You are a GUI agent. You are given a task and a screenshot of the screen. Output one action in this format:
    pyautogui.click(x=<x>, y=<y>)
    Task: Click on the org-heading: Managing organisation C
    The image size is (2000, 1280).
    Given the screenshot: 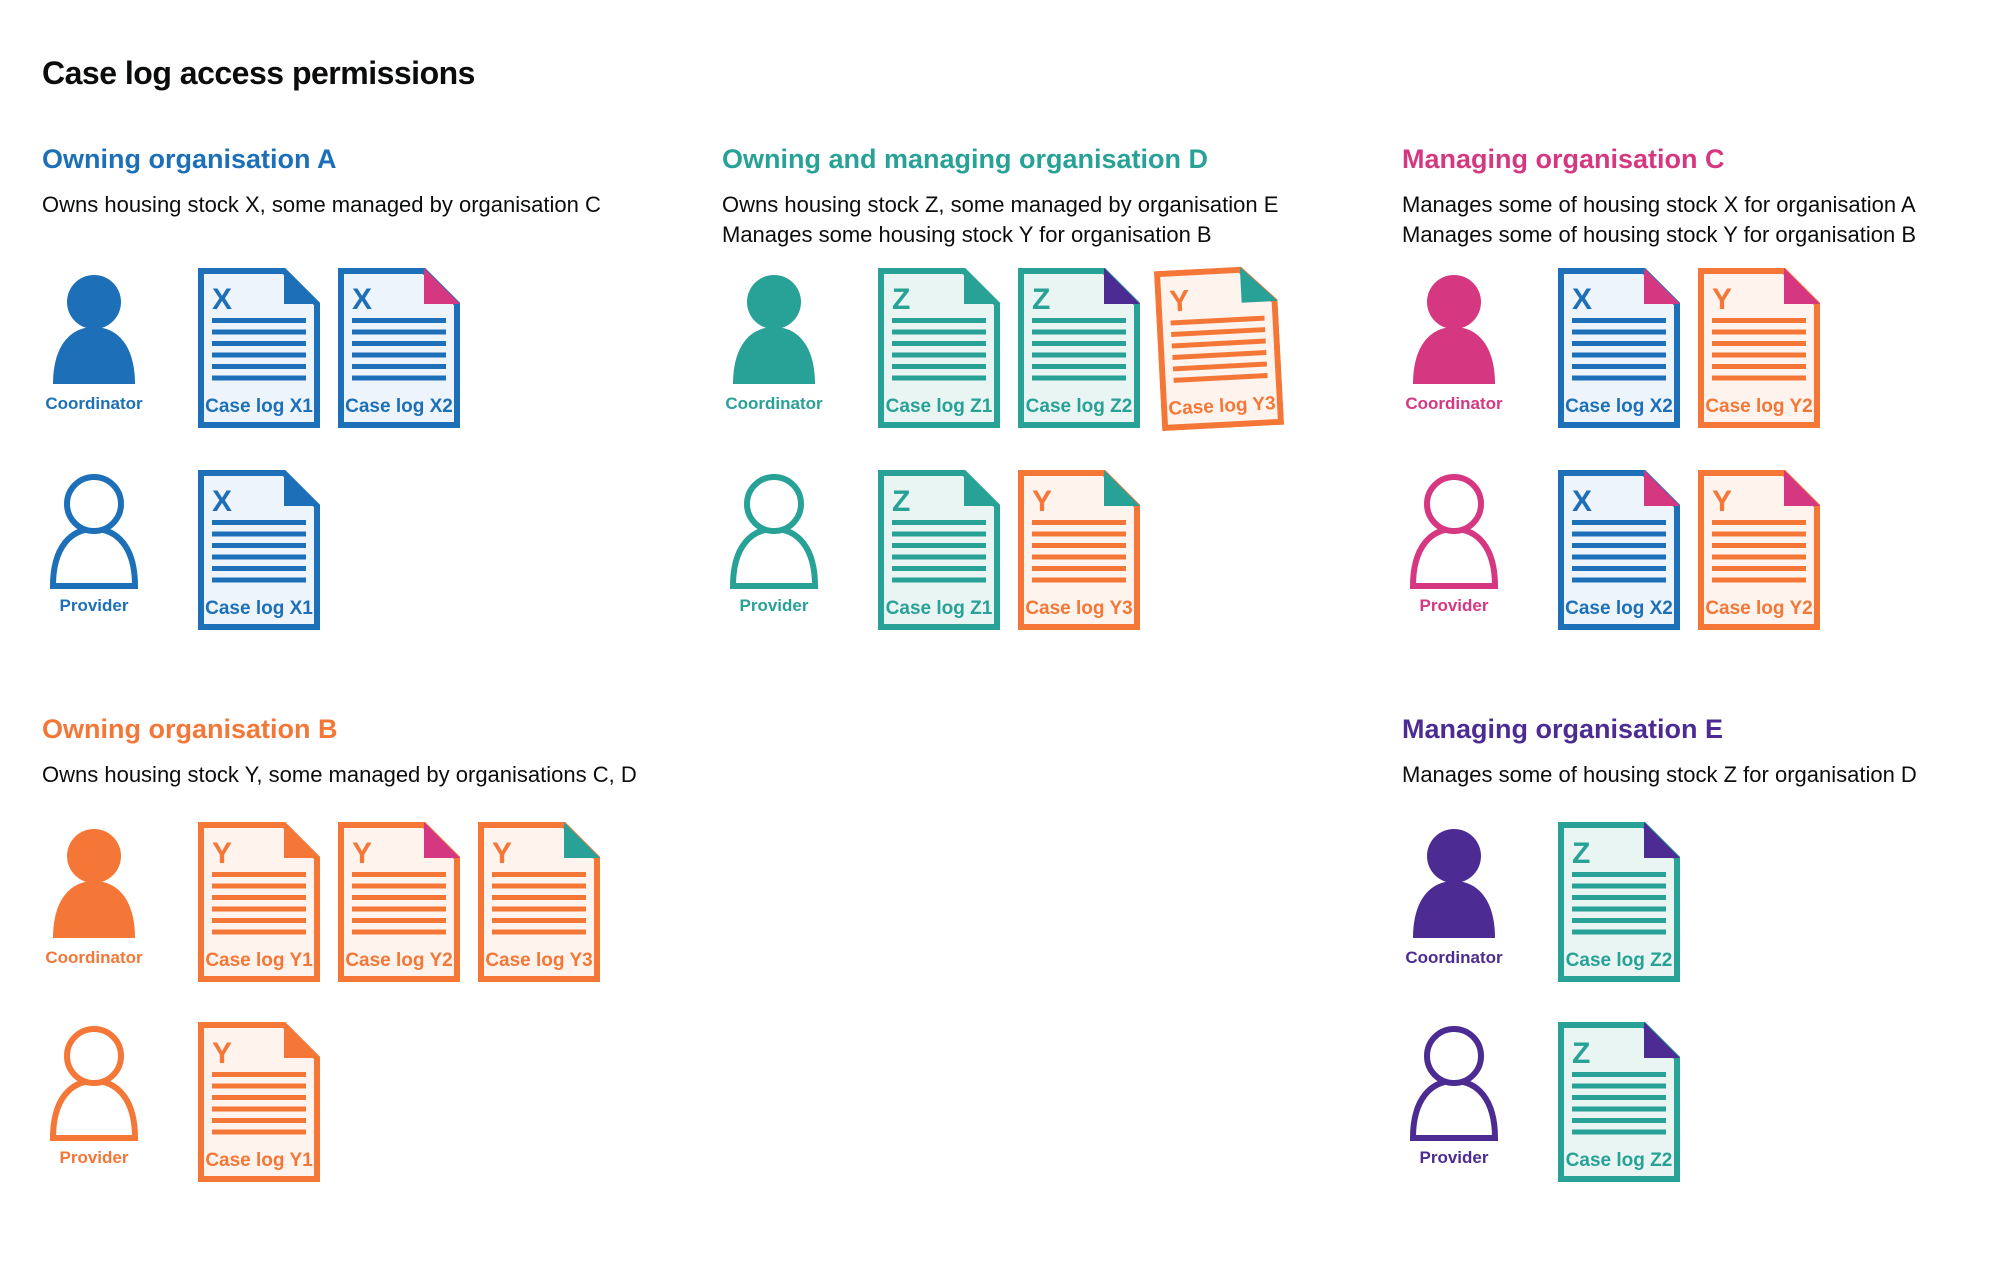 What is the action you would take?
    pyautogui.click(x=1563, y=159)
    